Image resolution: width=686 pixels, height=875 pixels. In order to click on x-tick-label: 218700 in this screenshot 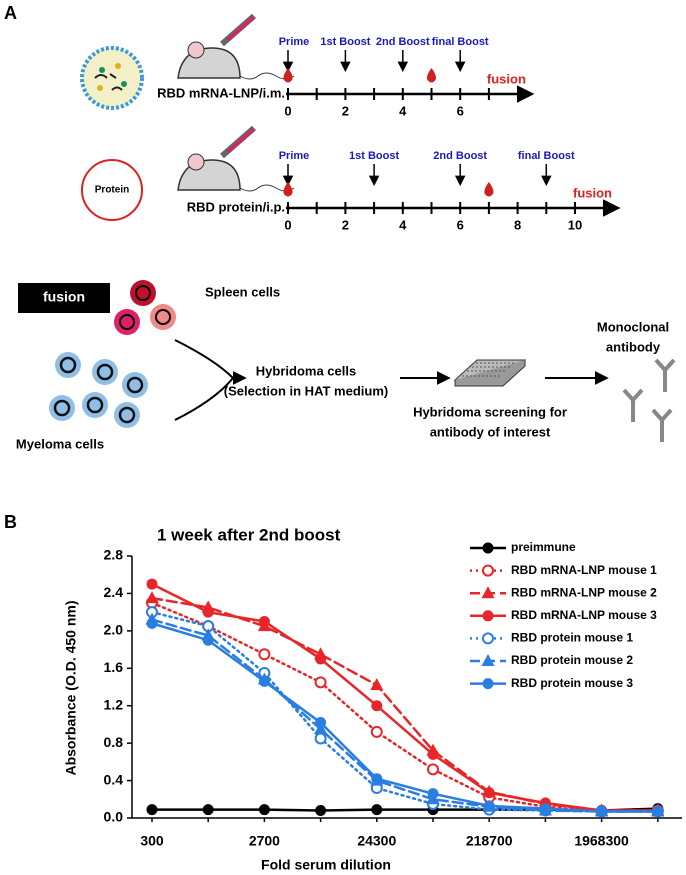, I will do `click(489, 841)`.